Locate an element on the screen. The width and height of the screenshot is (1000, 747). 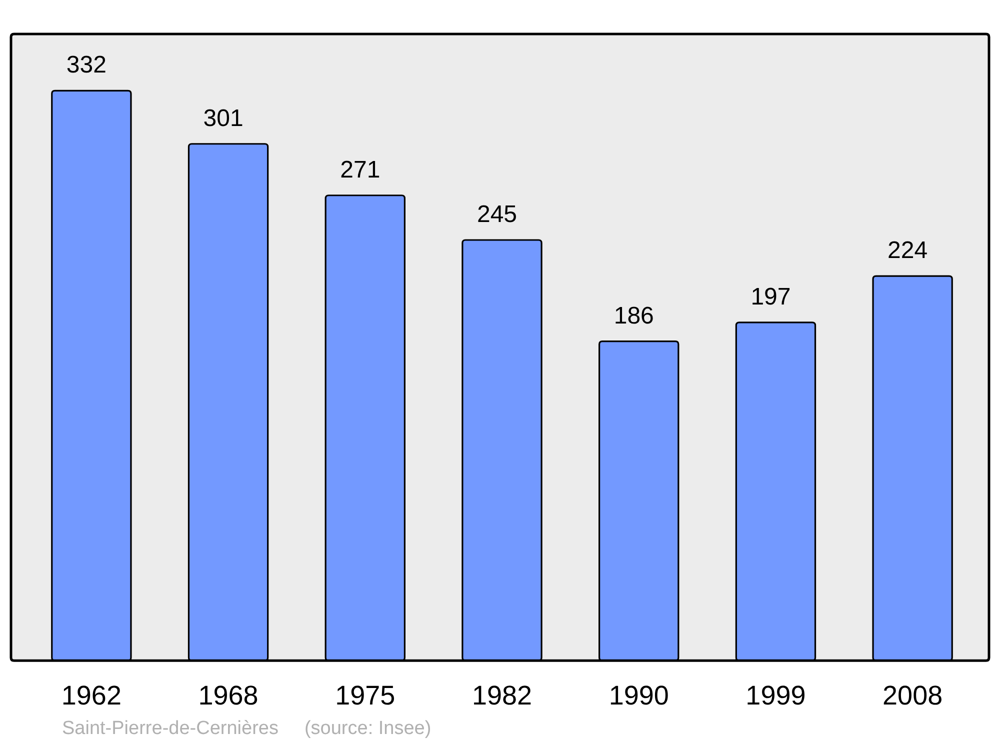
text: Saint-Pierre-de-Cernières is located at coordinates (170, 729).